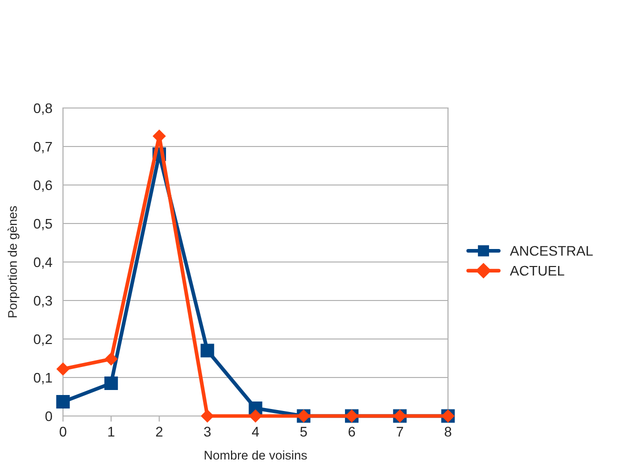 Image resolution: width=619 pixels, height=466 pixels. What do you see at coordinates (43, 340) in the screenshot?
I see `y-tick-label: 0,2` at bounding box center [43, 340].